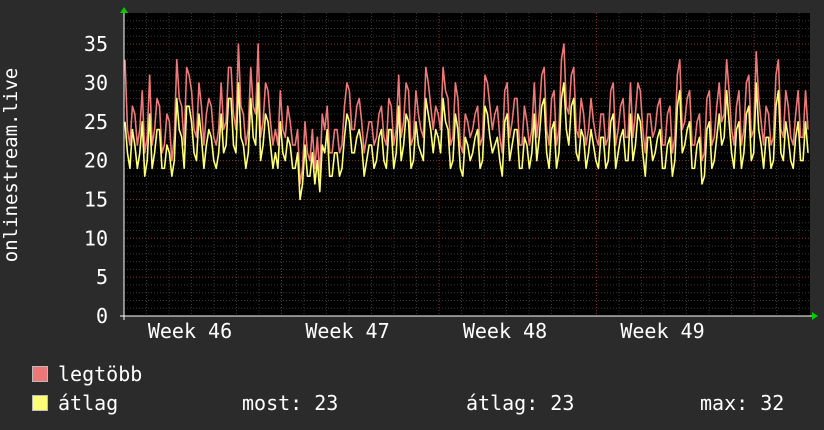 Image resolution: width=824 pixels, height=430 pixels. Describe the element at coordinates (815, 316) in the screenshot. I see `x-axis-arrow` at that location.